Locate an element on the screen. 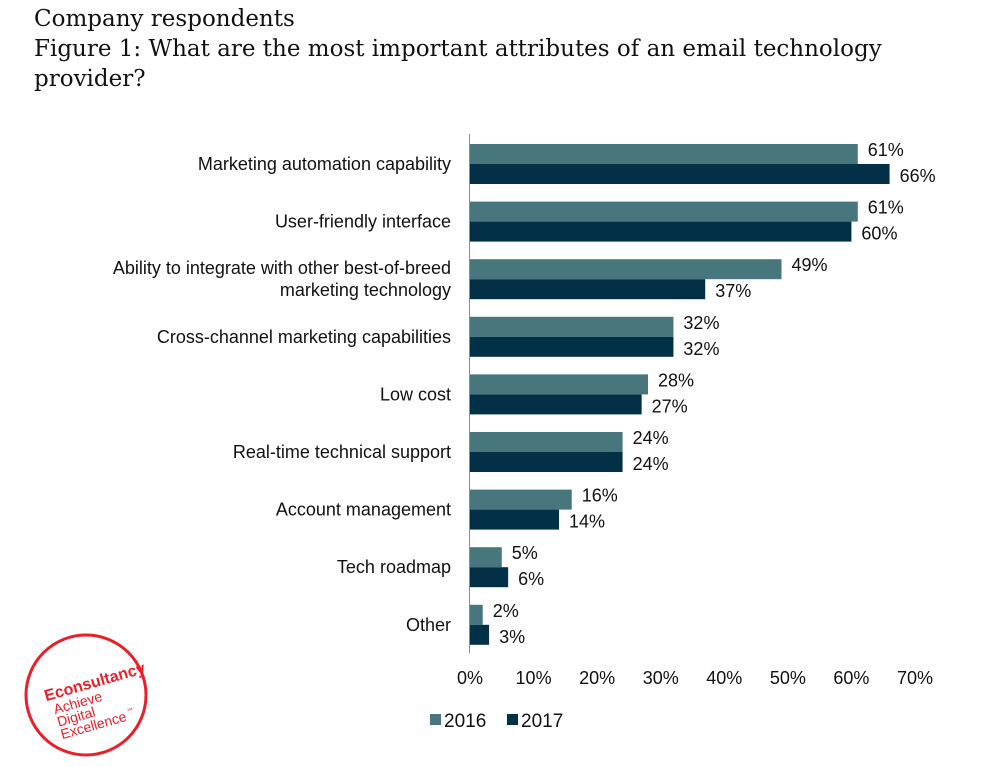 The image size is (993, 767). x-tick-label: 10% is located at coordinates (534, 678).